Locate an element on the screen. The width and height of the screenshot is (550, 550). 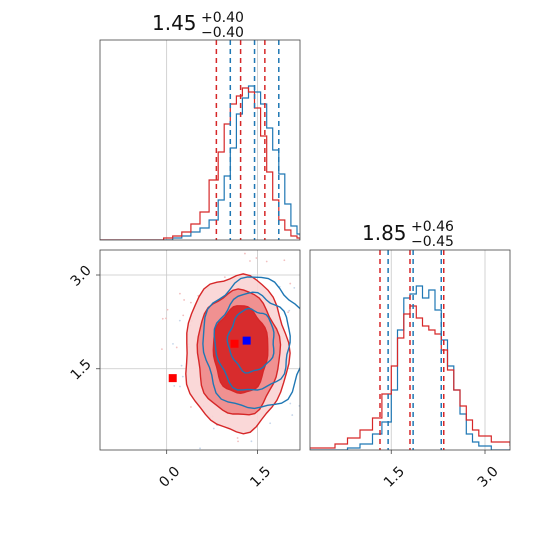
x-tick-labels: 1.5 3.0 is located at coordinates (441, 470).